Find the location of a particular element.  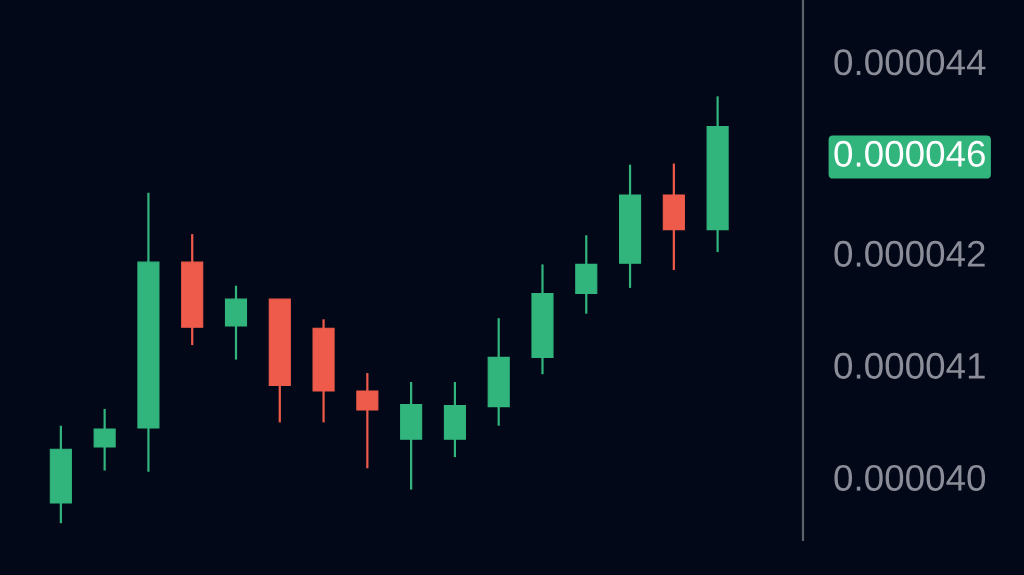

text: 0.000046 is located at coordinates (909, 153).